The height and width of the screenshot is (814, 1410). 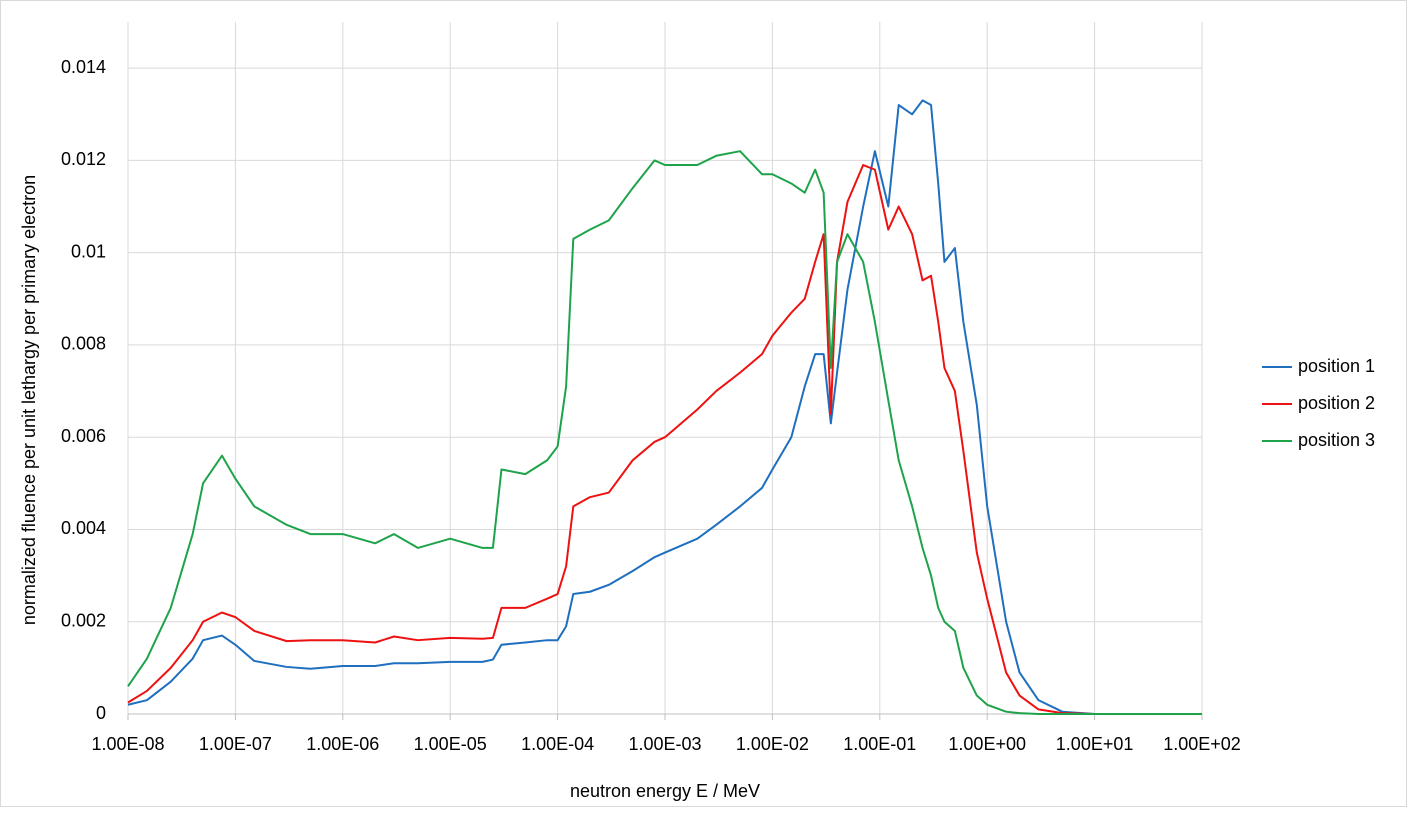 I want to click on x-tick-label: 1.00E-06, so click(x=342, y=744).